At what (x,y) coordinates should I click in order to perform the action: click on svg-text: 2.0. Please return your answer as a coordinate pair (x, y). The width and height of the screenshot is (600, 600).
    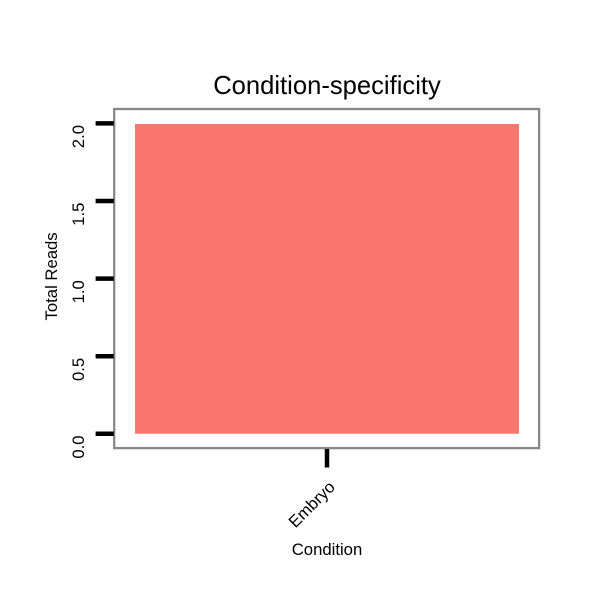
    Looking at the image, I should click on (78, 136).